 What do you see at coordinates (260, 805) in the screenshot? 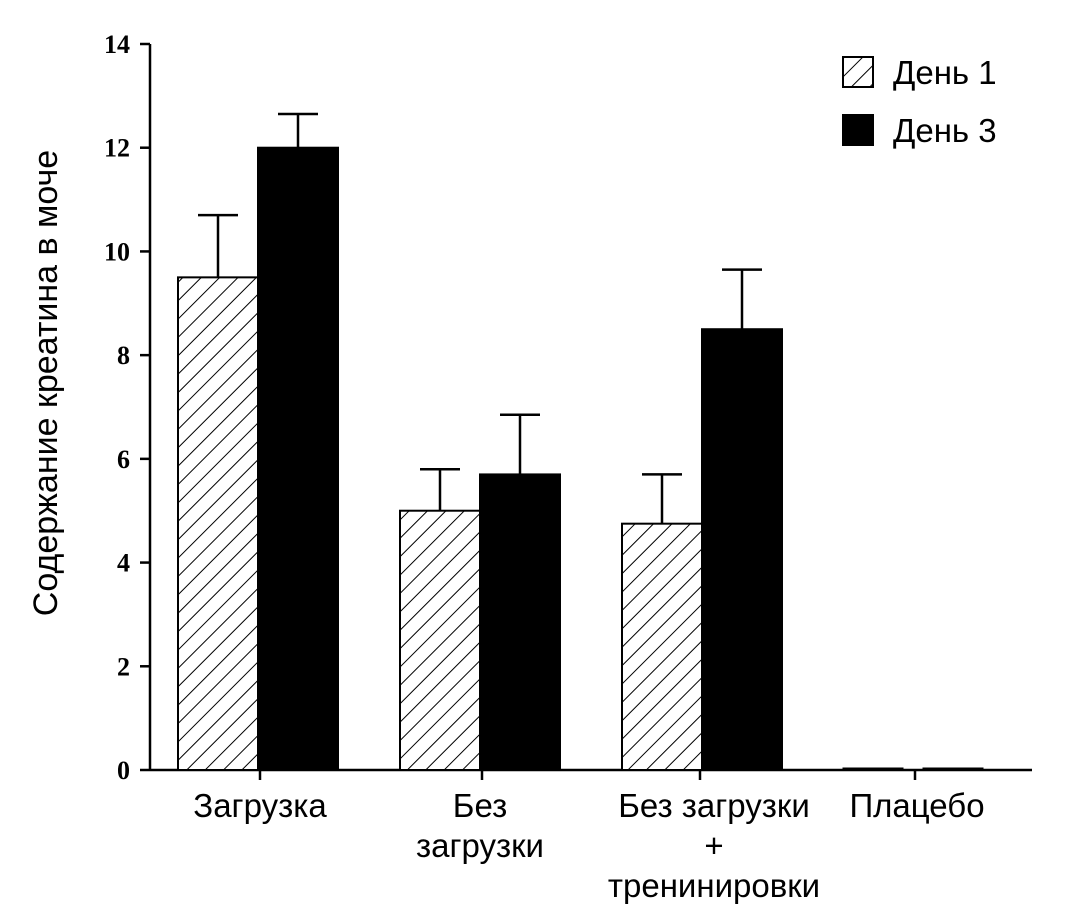
I see `category-label: Загрузка` at bounding box center [260, 805].